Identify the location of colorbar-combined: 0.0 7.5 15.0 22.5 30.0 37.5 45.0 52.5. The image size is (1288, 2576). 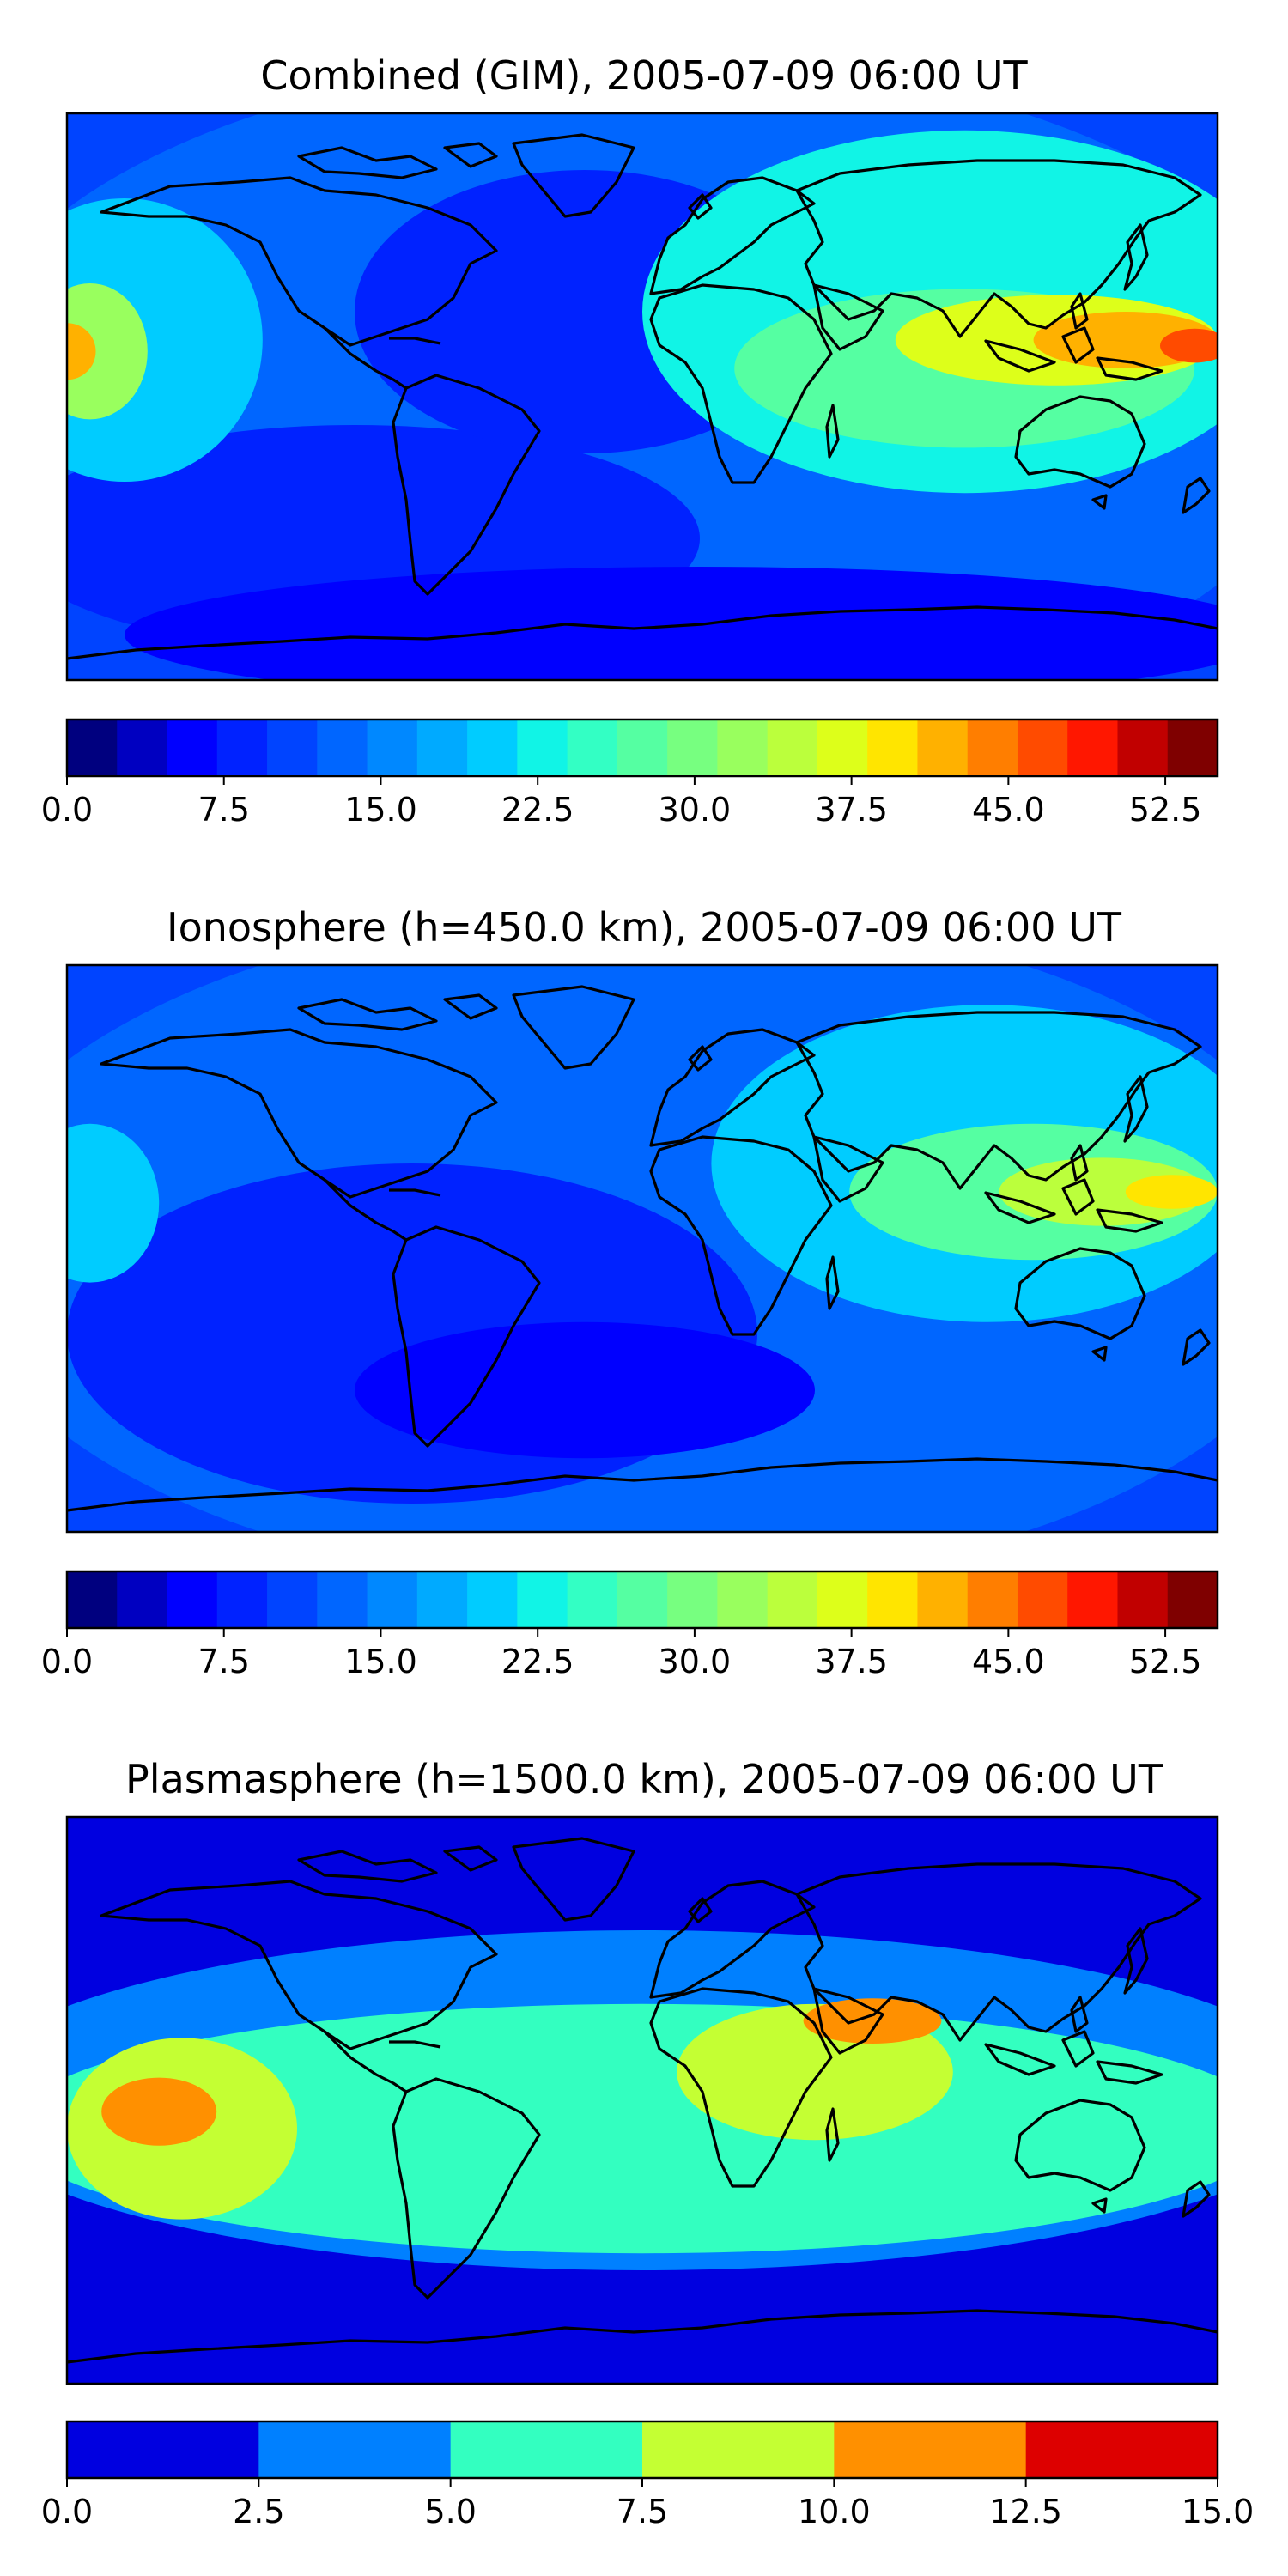
(630, 773).